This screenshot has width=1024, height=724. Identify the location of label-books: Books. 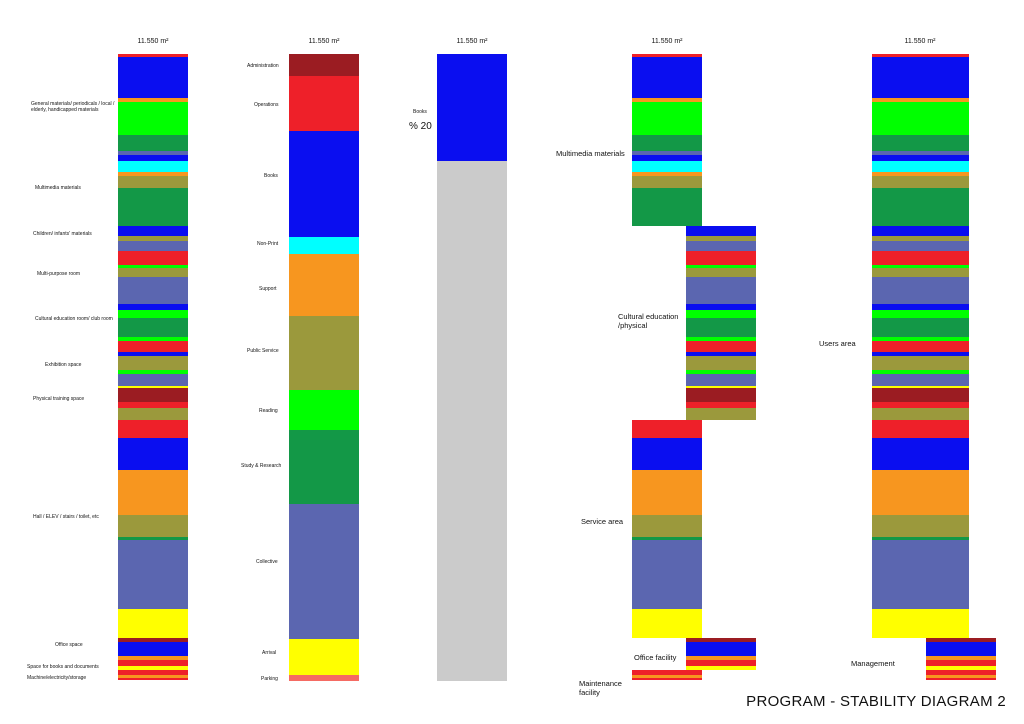
(271, 176).